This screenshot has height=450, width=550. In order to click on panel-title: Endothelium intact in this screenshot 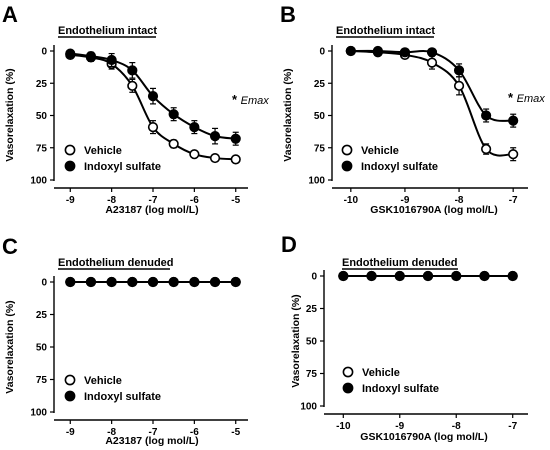, I will do `click(385, 31)`.